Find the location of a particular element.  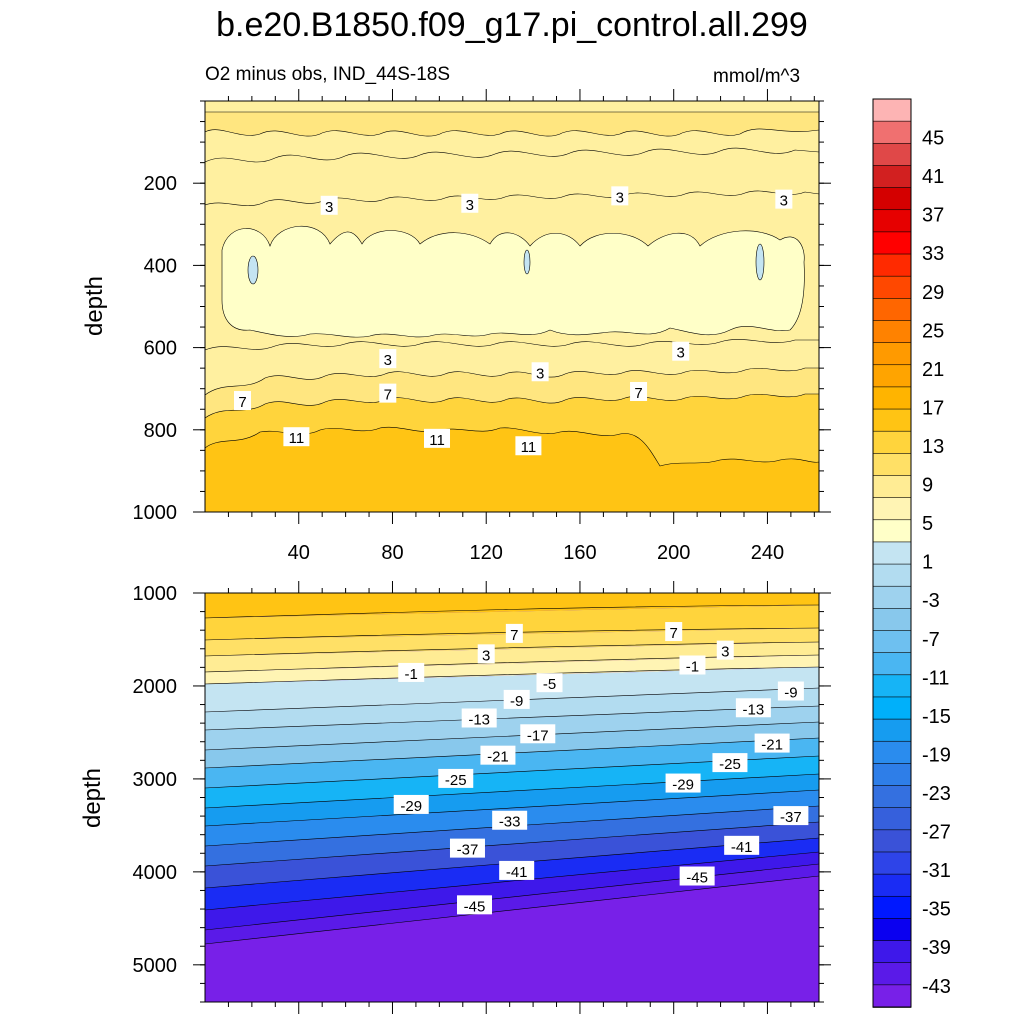

lower-band-m33 is located at coordinates (512, 836).